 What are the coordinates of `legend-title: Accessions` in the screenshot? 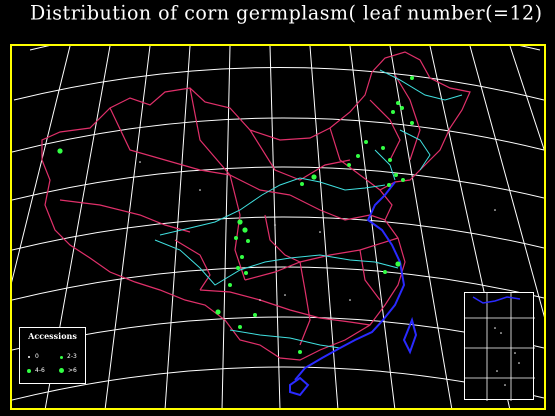 It's located at (52, 336).